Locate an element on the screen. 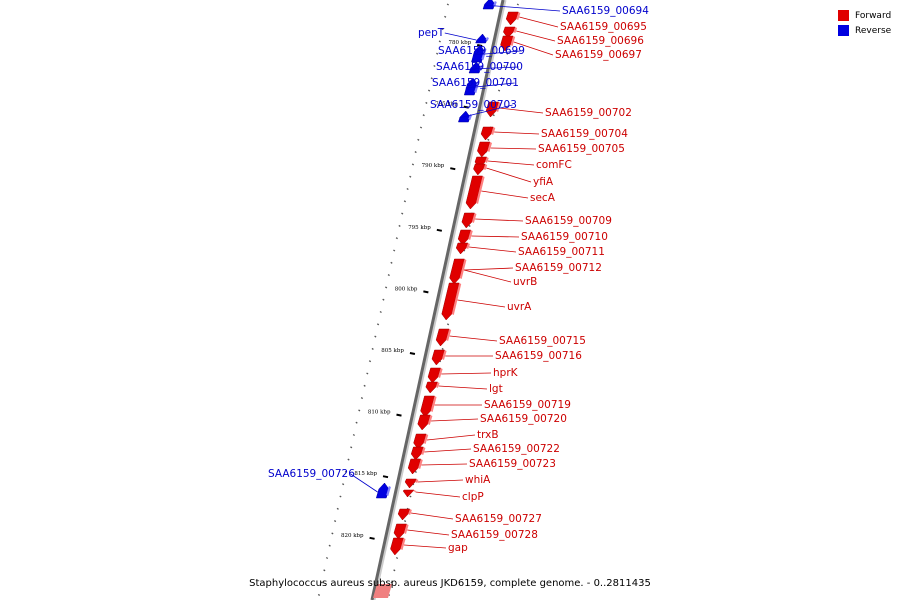  gene-saa6159-00720-arrow is located at coordinates (424, 422).